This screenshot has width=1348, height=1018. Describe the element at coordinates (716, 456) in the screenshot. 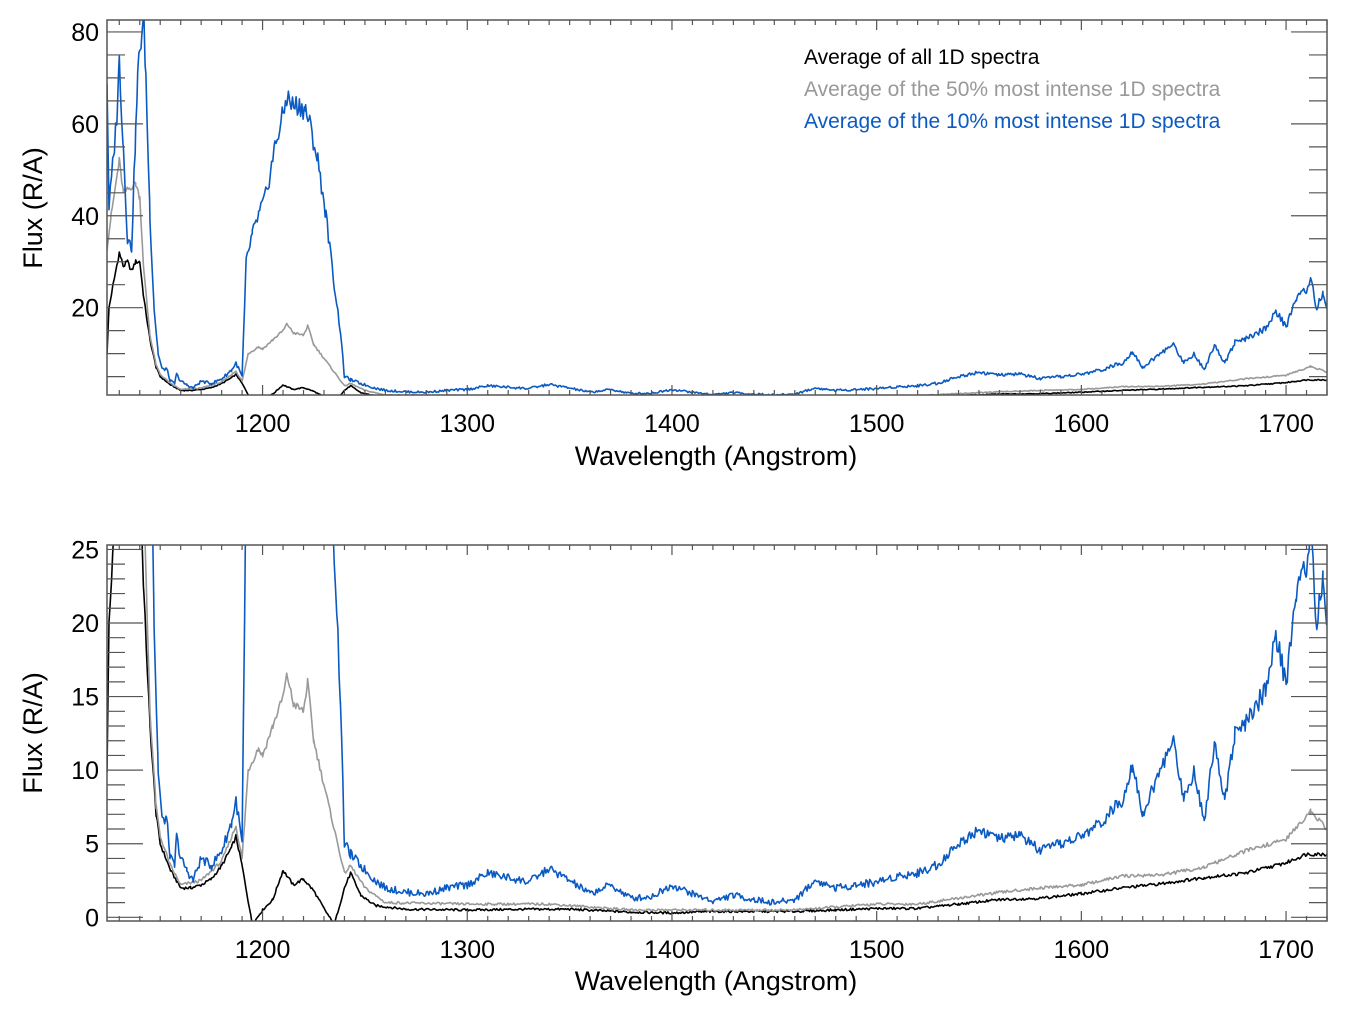

I see `top-x-axis-title: Wavelength (Angstrom)` at that location.